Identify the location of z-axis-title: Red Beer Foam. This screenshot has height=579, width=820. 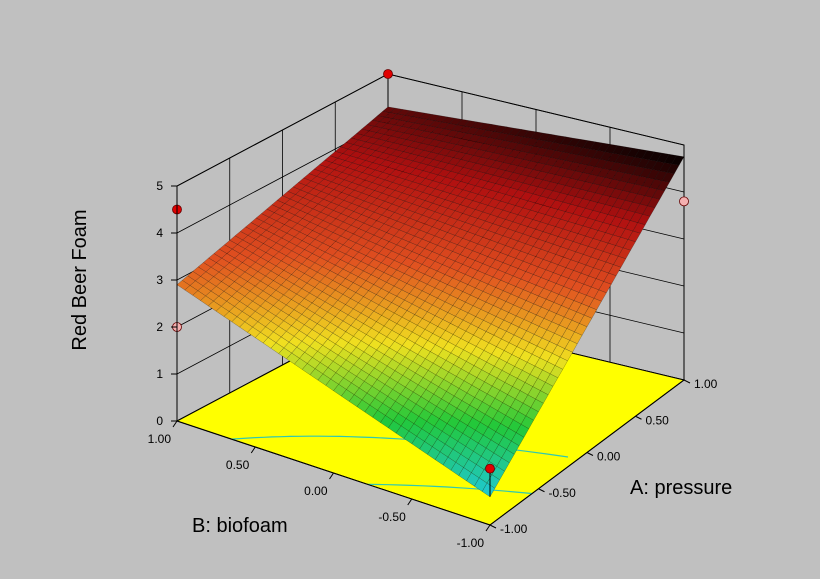
(80, 279).